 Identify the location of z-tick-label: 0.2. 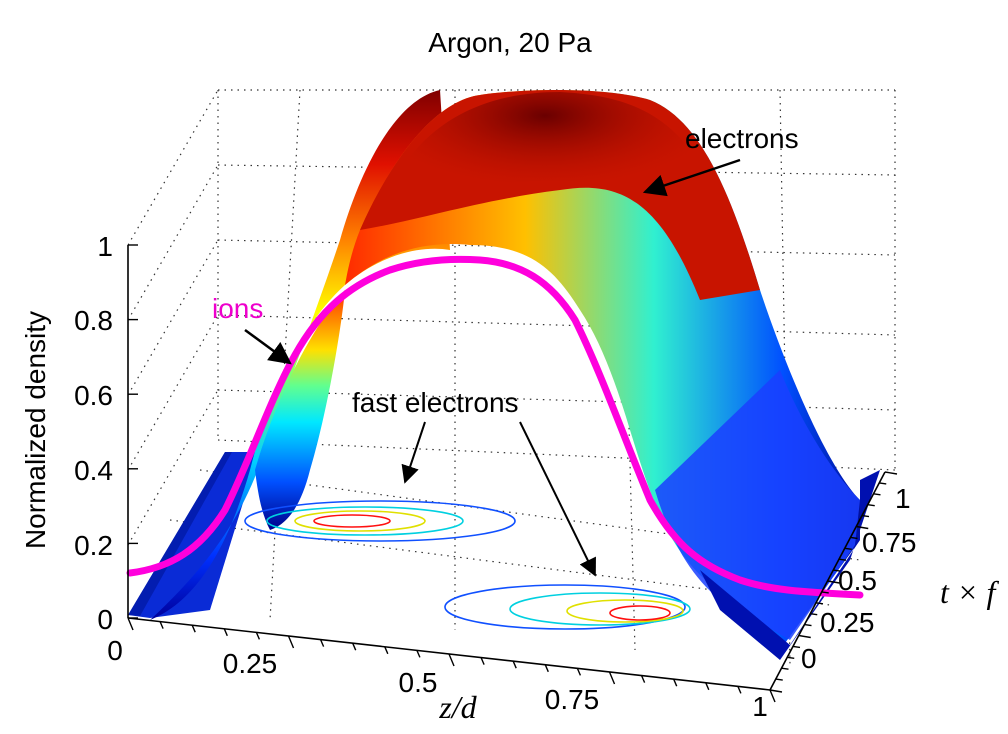
(93, 545).